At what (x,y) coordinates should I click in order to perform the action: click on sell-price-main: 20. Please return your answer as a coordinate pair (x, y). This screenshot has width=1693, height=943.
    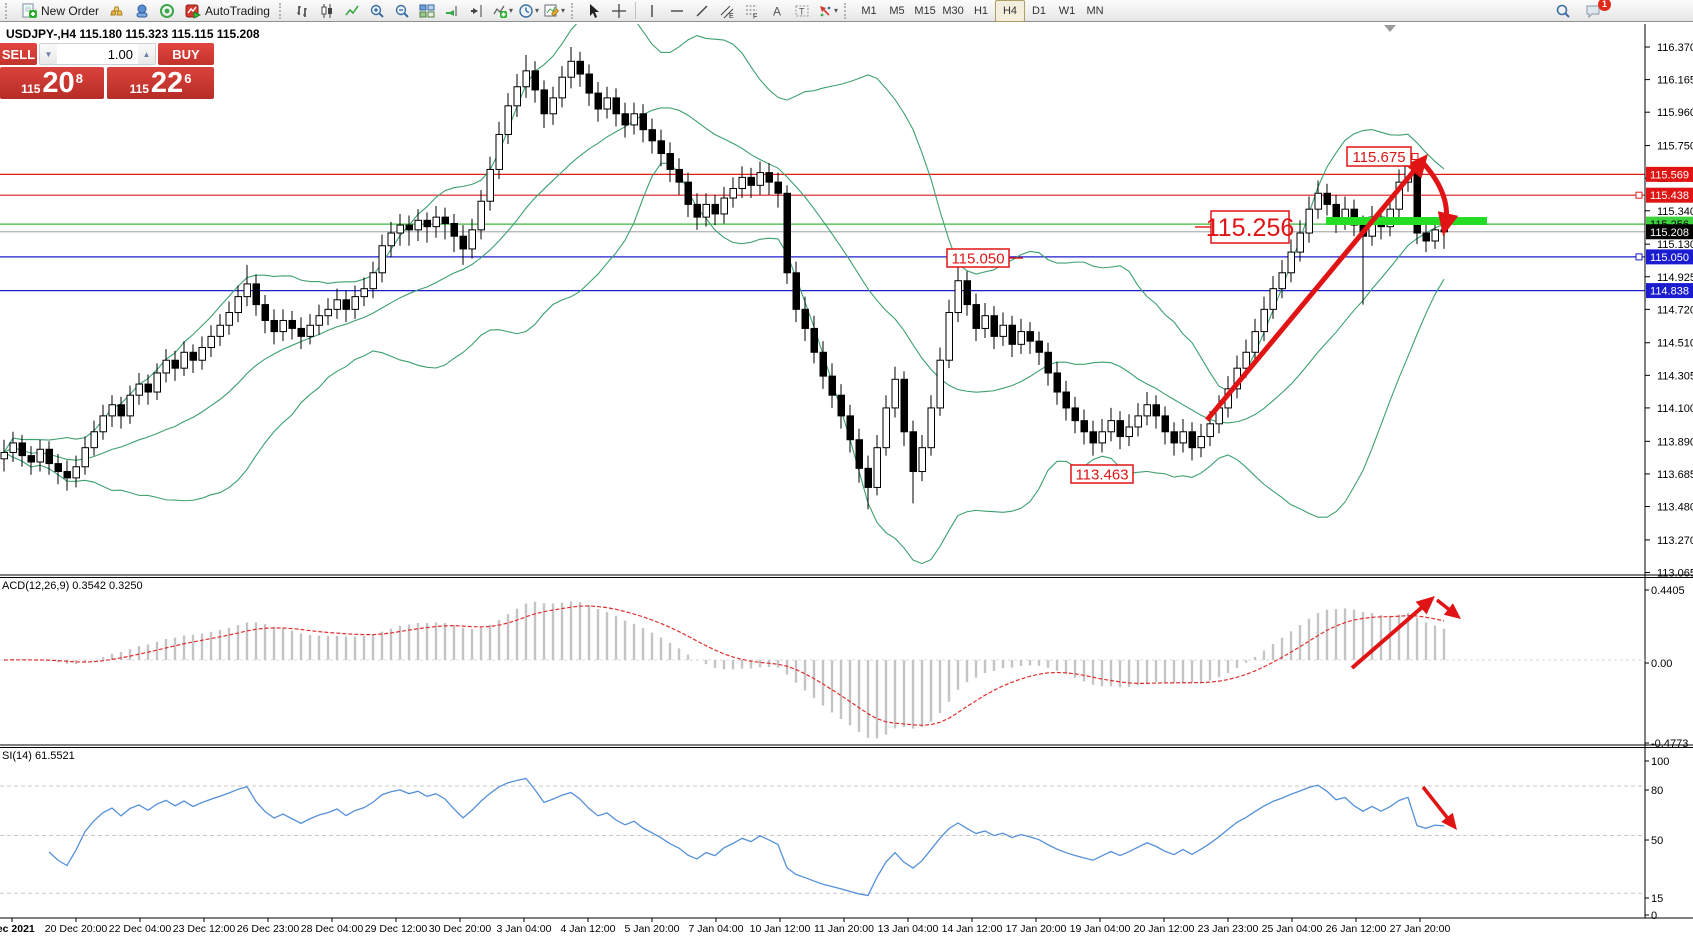
    Looking at the image, I should click on (58, 83).